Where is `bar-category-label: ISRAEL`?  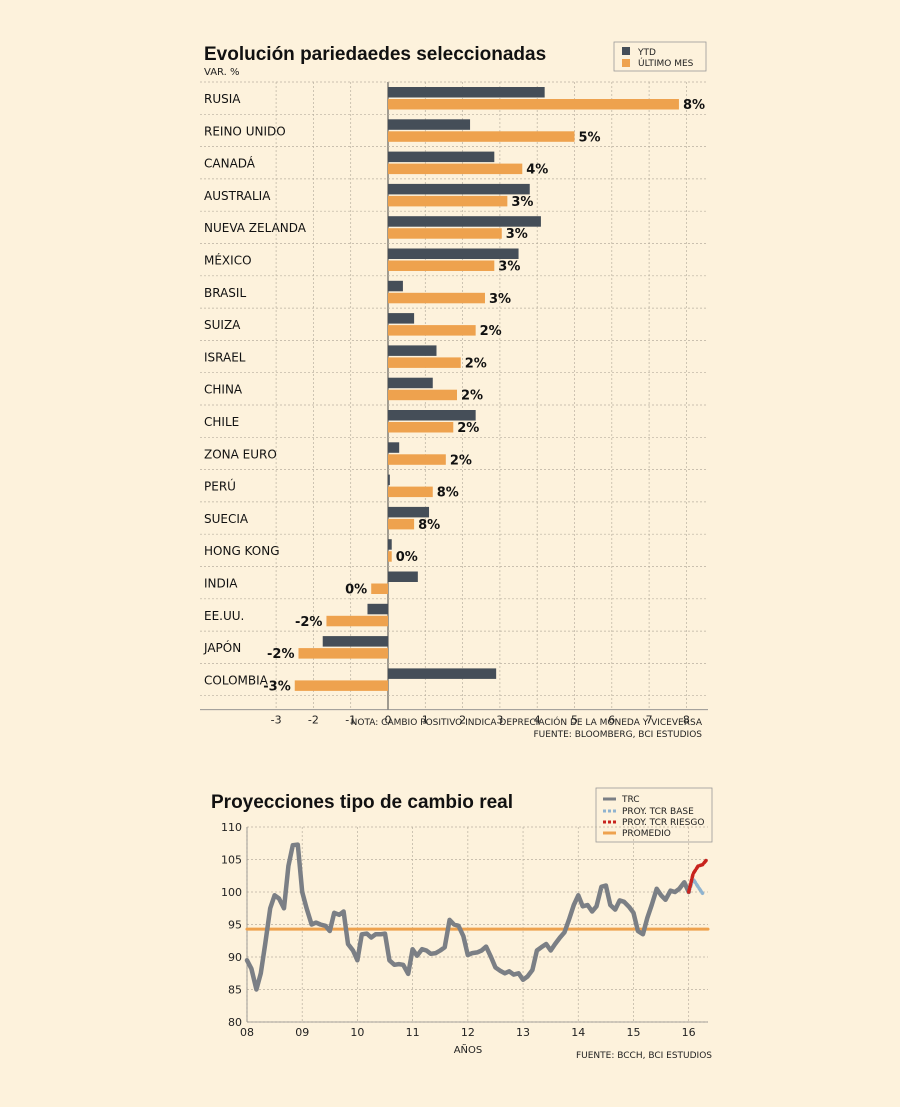 bar-category-label: ISRAEL is located at coordinates (225, 357).